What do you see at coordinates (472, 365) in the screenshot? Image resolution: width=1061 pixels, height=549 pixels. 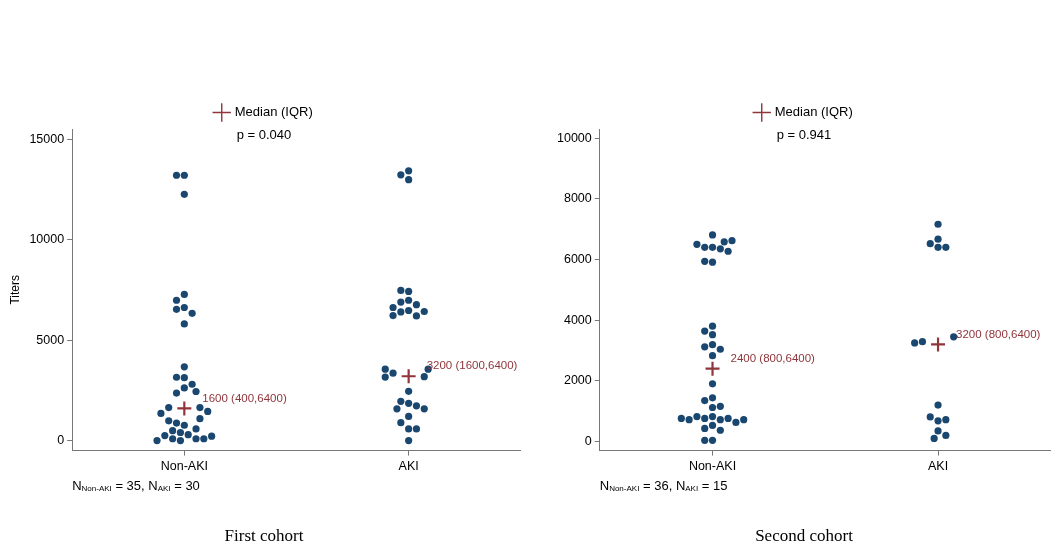 I see `annotation: 3200 (1600,6400)` at bounding box center [472, 365].